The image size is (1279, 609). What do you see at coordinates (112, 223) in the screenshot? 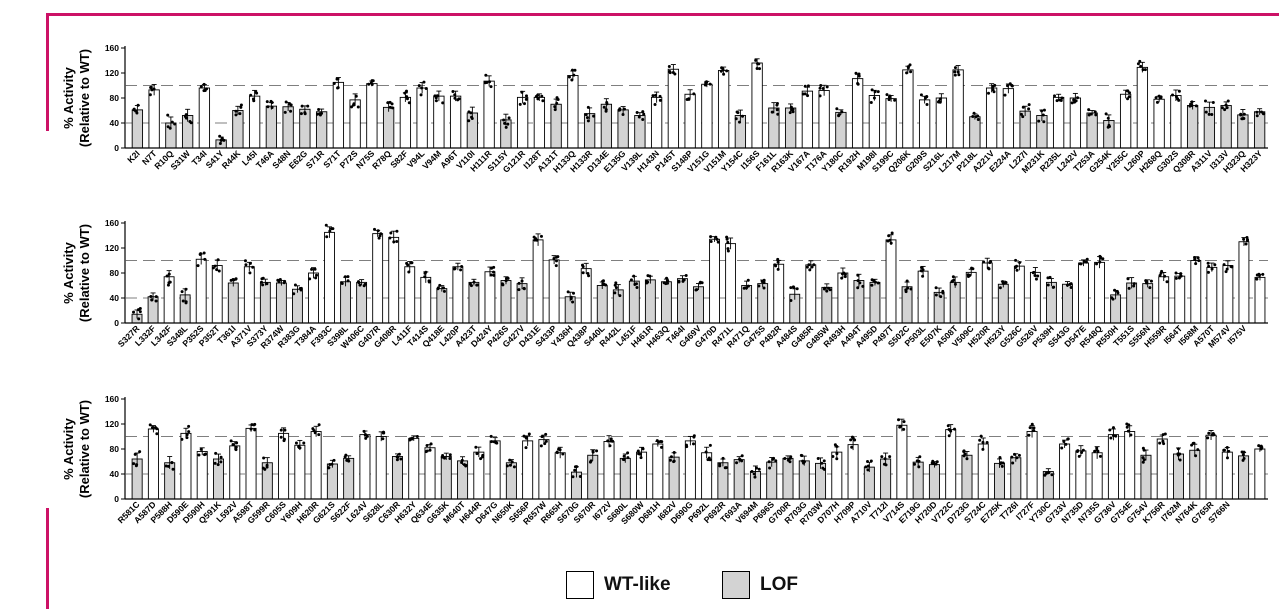
I see `y-tick-label: 160` at bounding box center [112, 223].